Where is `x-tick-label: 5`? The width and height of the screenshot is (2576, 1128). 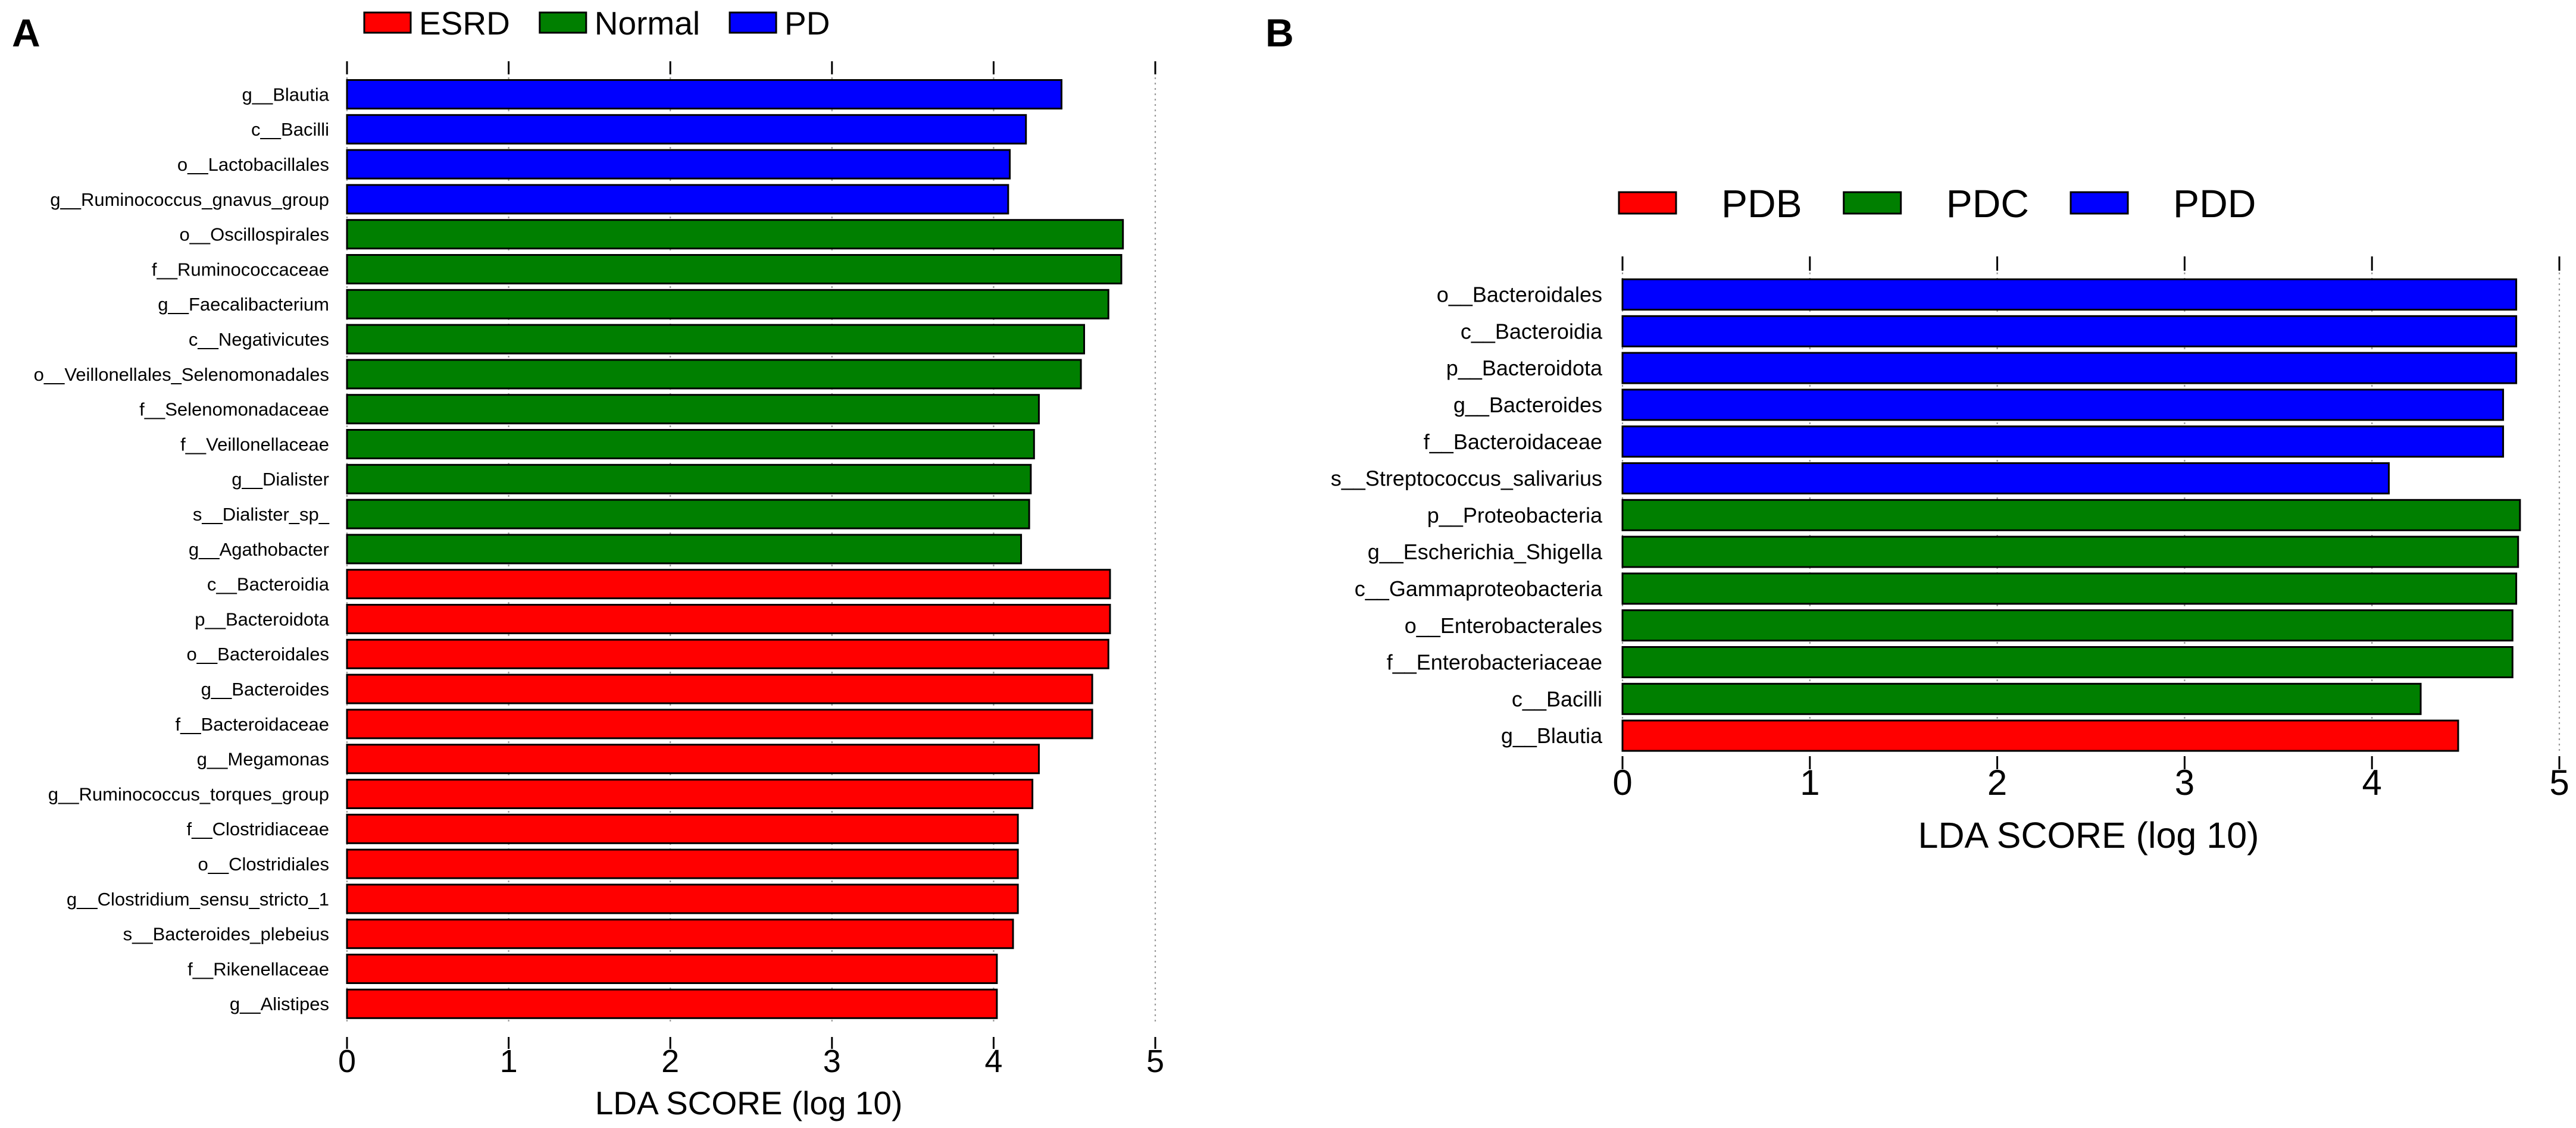
x-tick-label: 5 is located at coordinates (2559, 783).